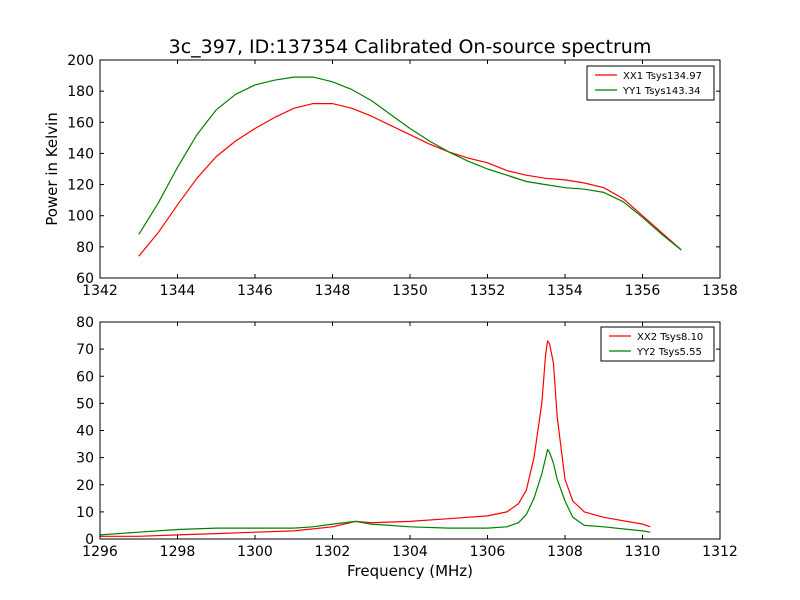 This screenshot has height=600, width=800. What do you see at coordinates (85, 350) in the screenshot?
I see `y-tick-label: 70` at bounding box center [85, 350].